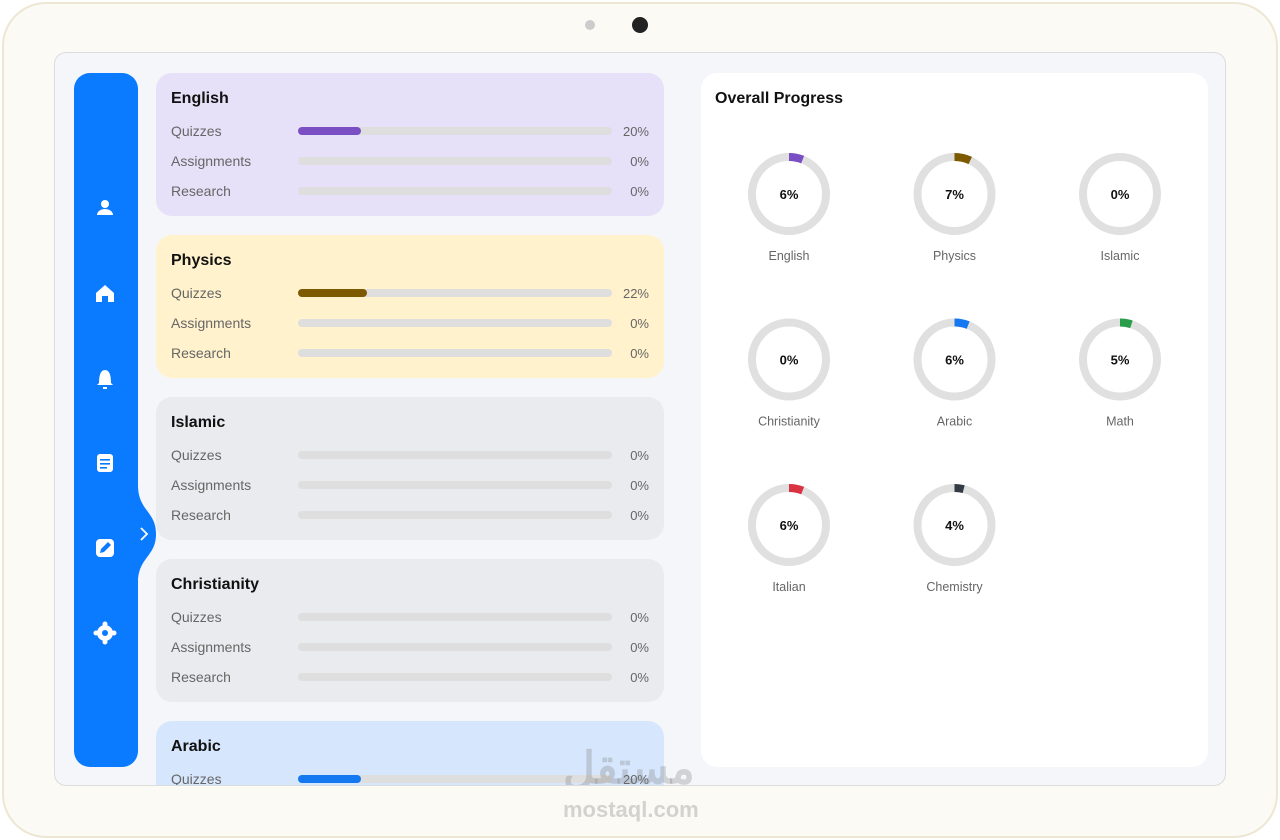  What do you see at coordinates (105, 548) in the screenshot?
I see `edit-icon` at bounding box center [105, 548].